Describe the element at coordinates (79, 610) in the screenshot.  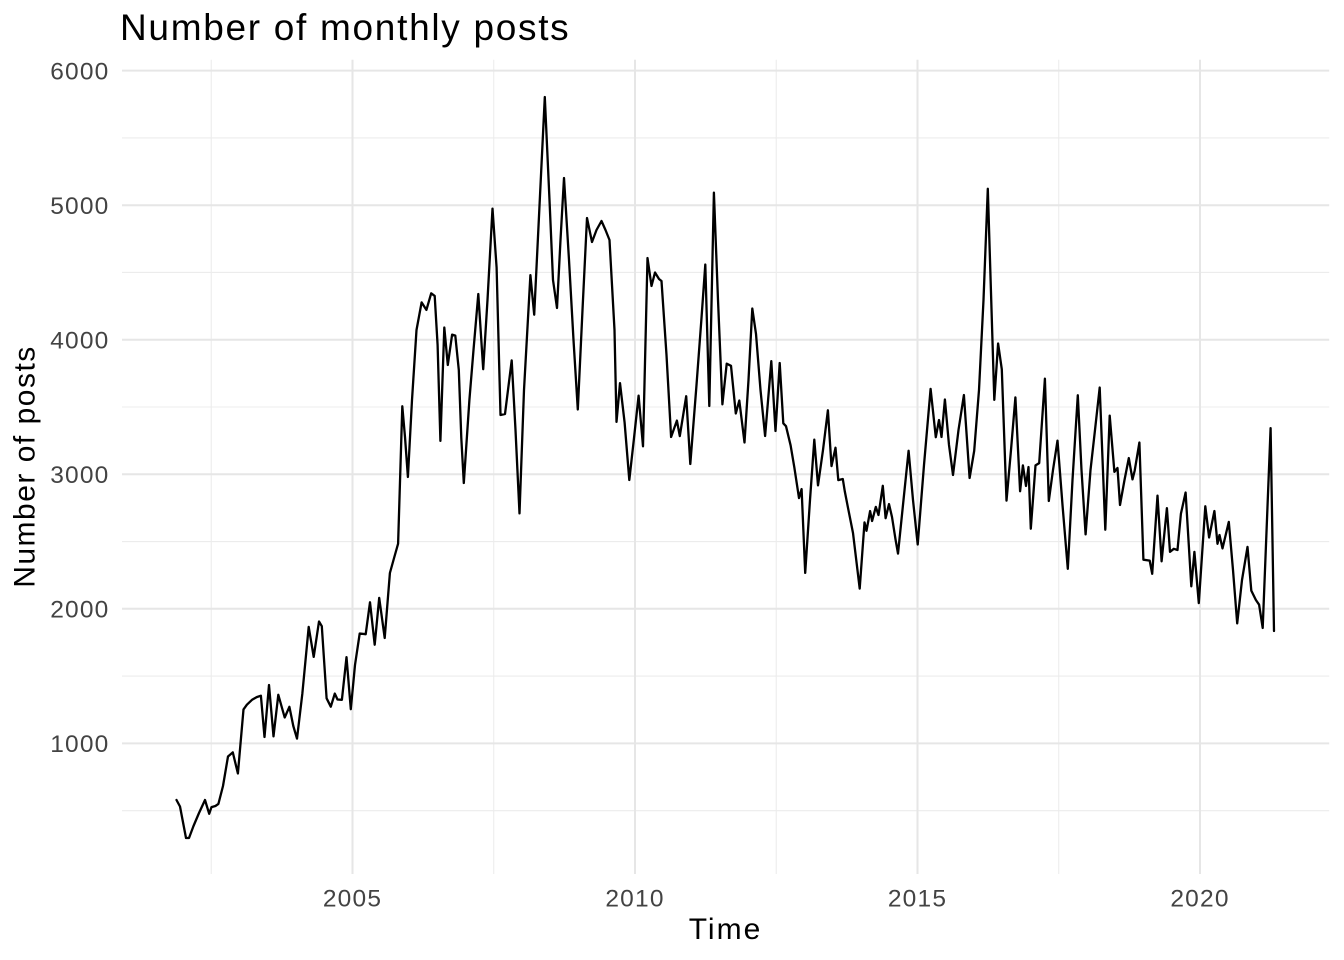
I see `svg-text: 2000` at that location.